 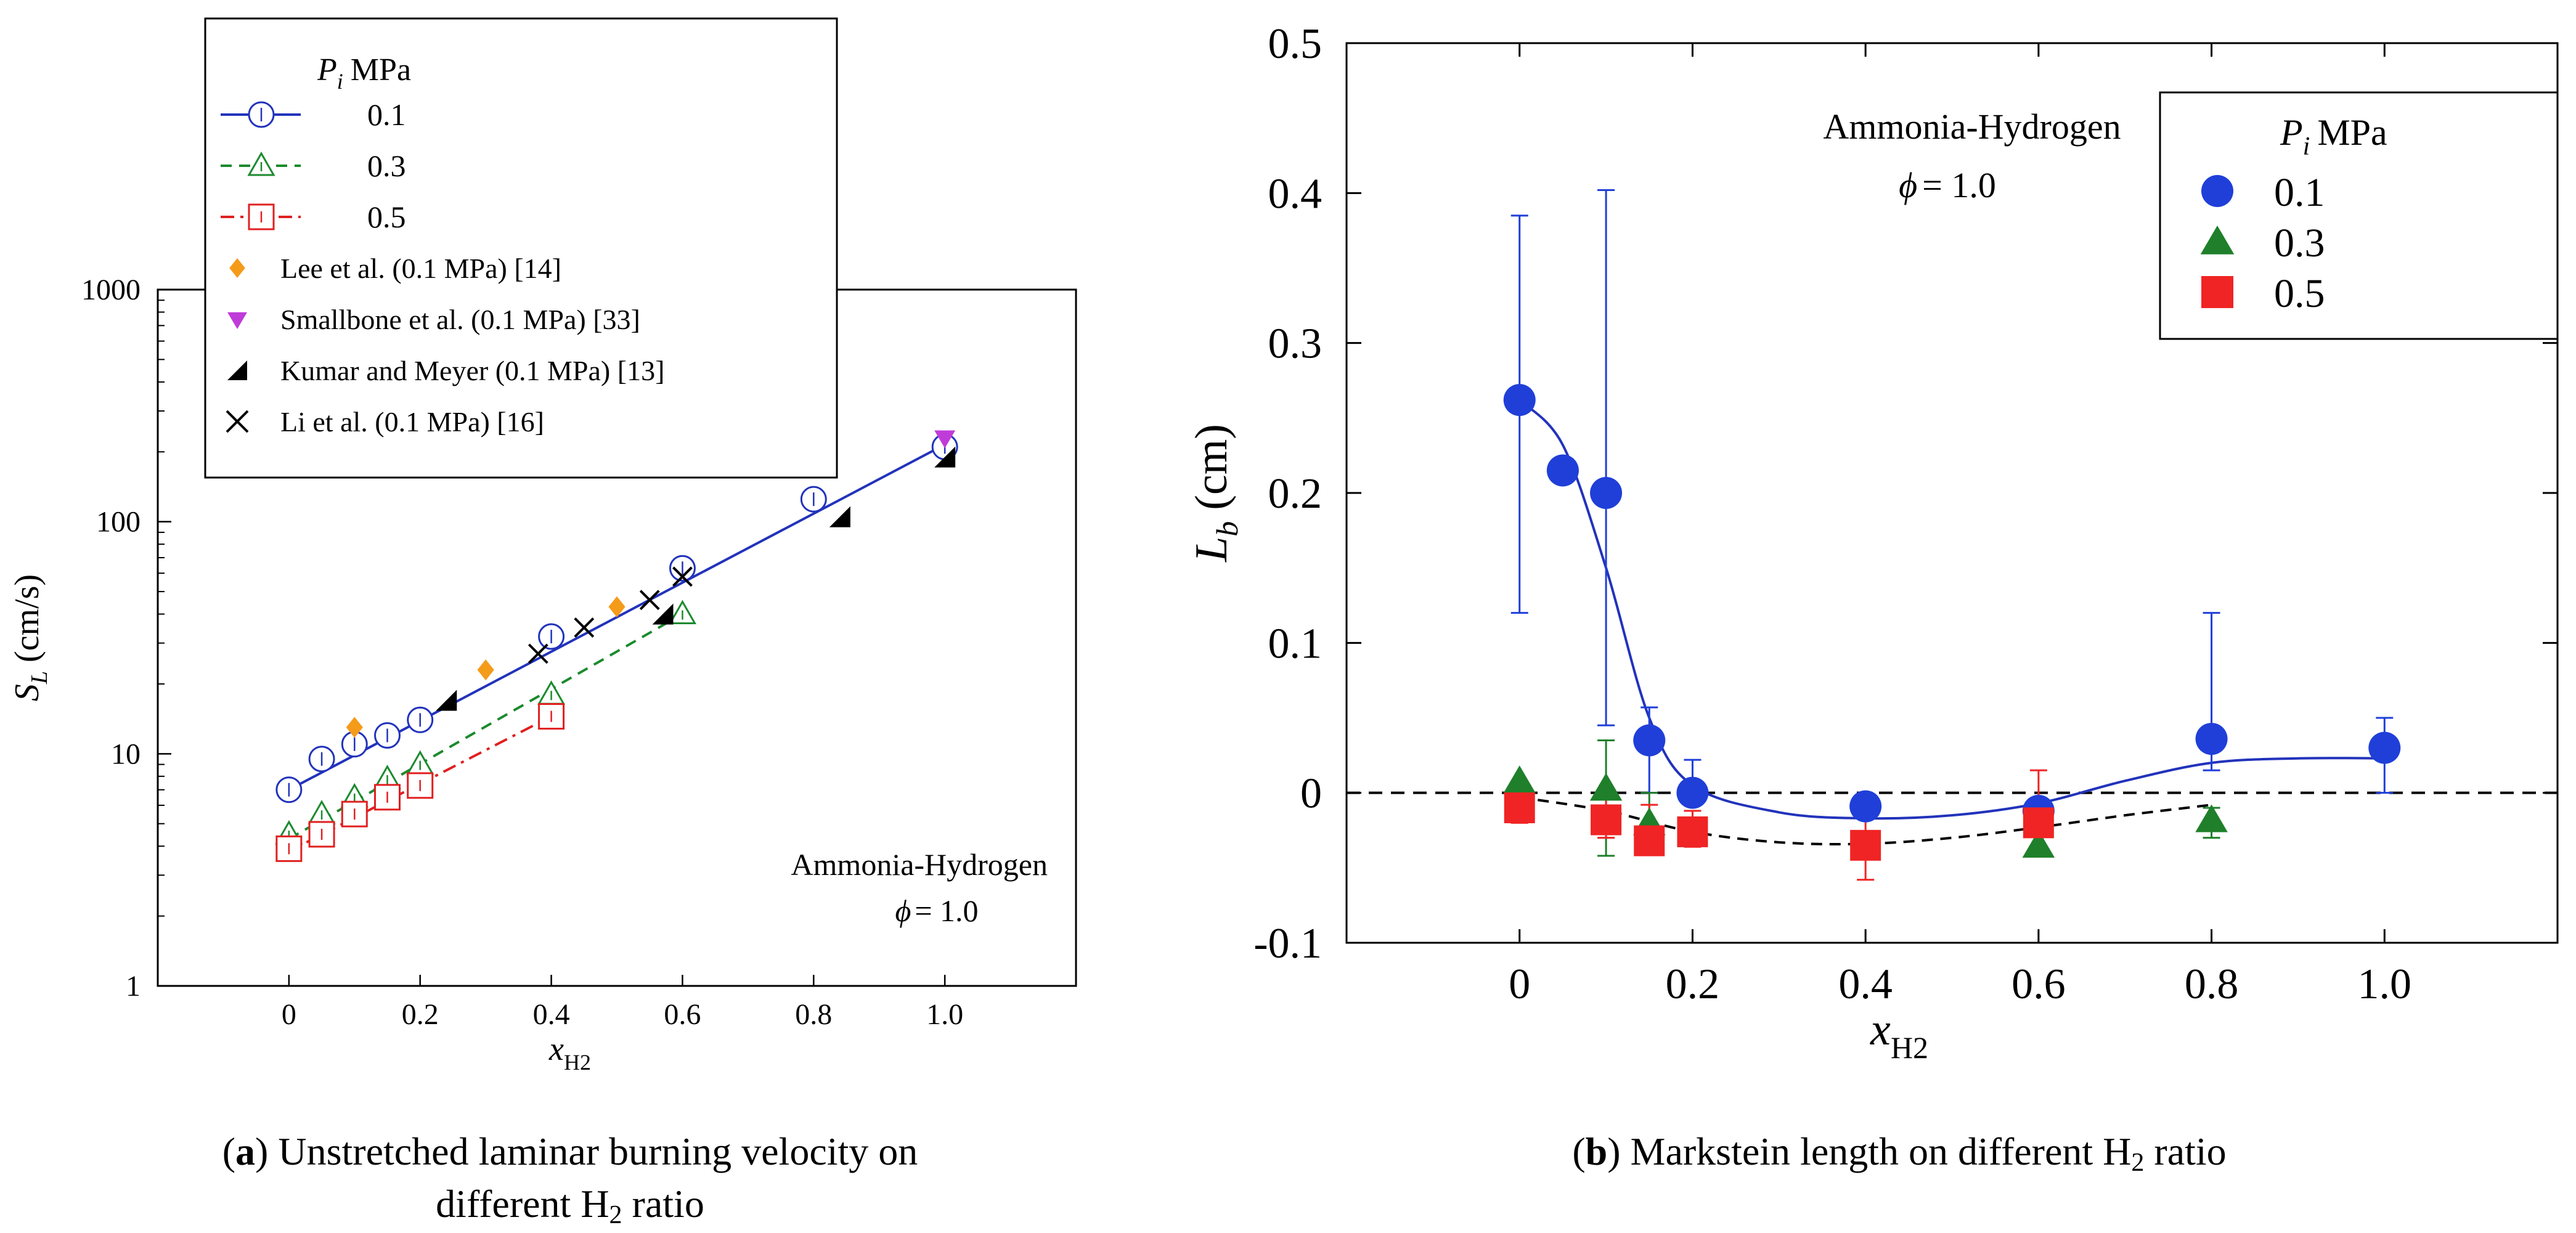 What do you see at coordinates (134, 986) in the screenshot?
I see `chart-a-y-tick-label: 1` at bounding box center [134, 986].